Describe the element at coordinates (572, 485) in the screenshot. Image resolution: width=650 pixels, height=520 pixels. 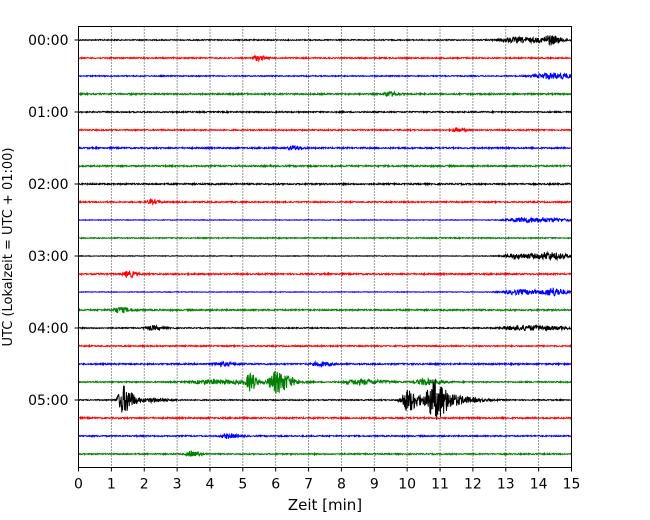
I see `x-tick-label: 15` at that location.